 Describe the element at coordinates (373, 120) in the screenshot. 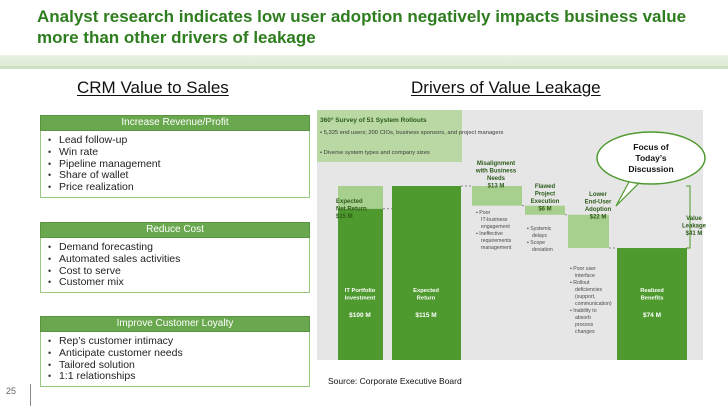

I see `survey-title: 360° Survey of 51 System Rollouts` at that location.